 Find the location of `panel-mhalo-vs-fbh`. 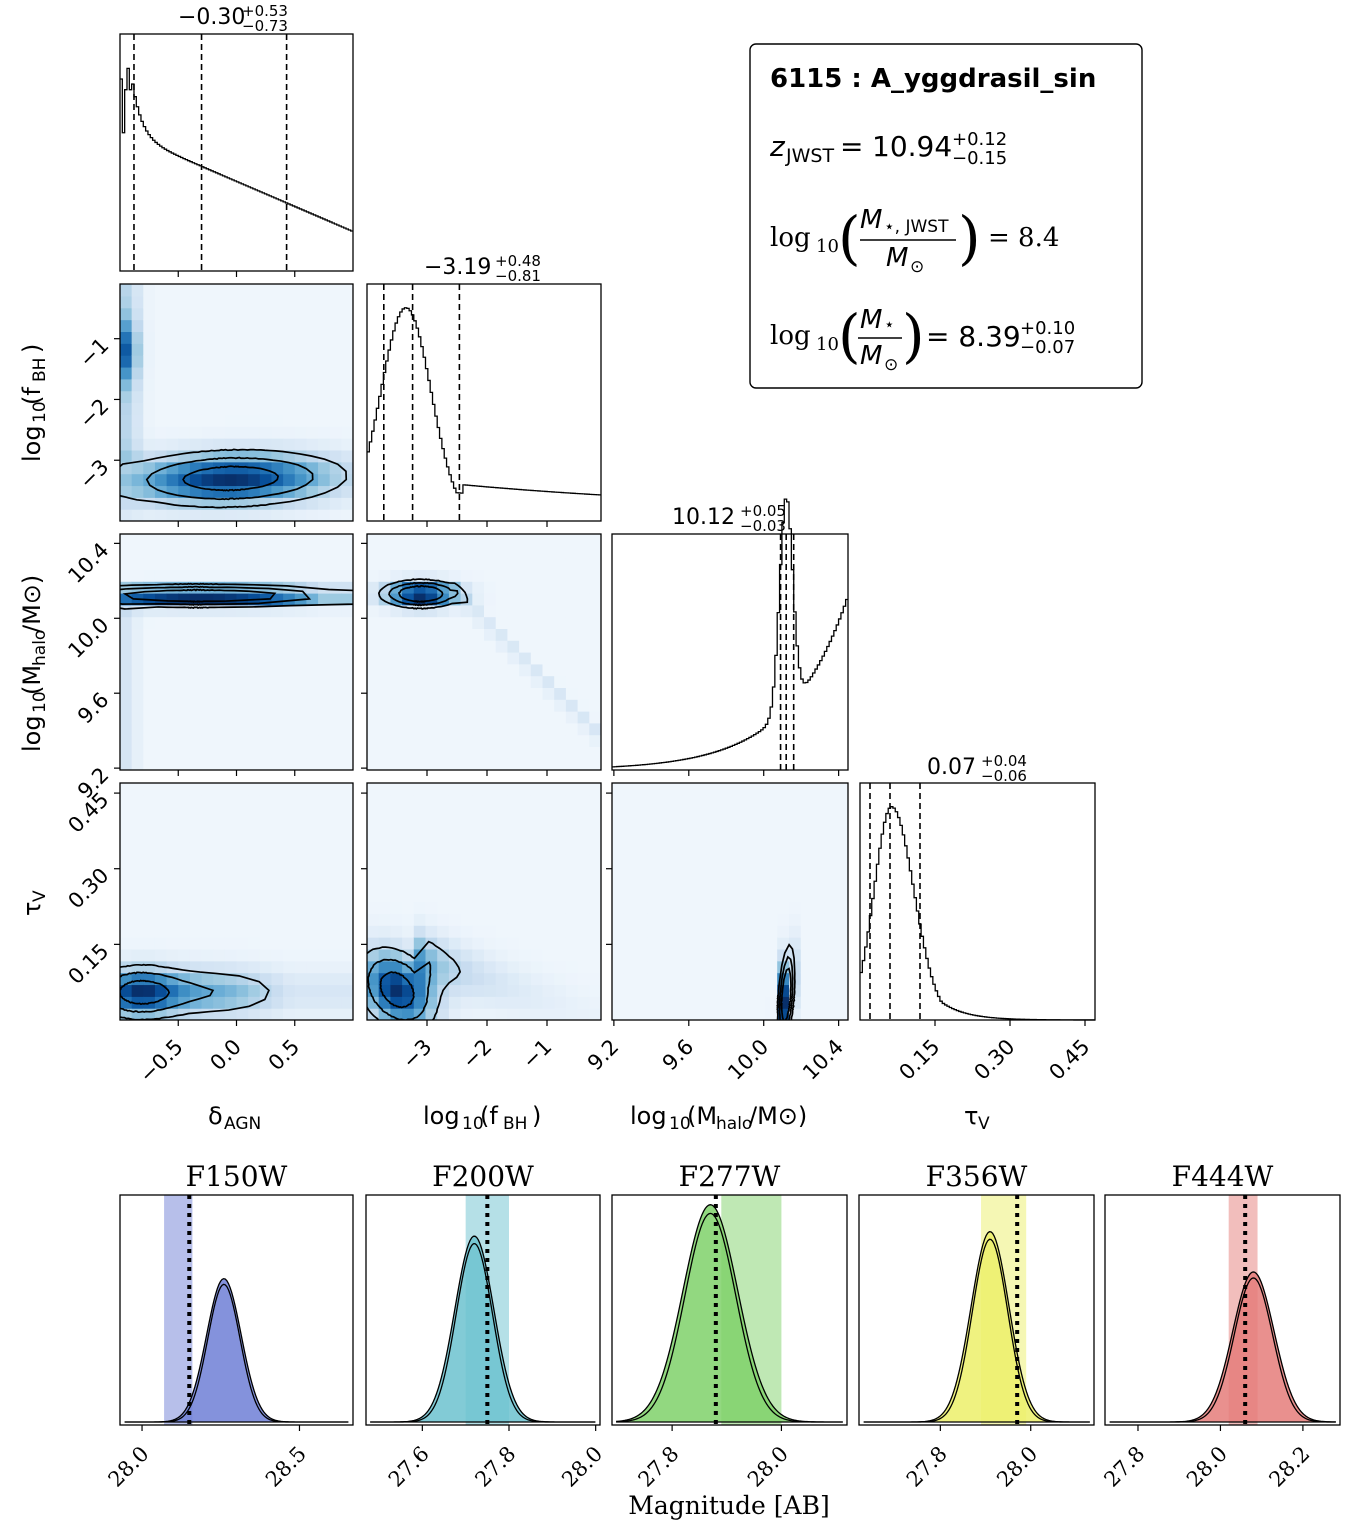

panel-mhalo-vs-fbh is located at coordinates (481, 654).